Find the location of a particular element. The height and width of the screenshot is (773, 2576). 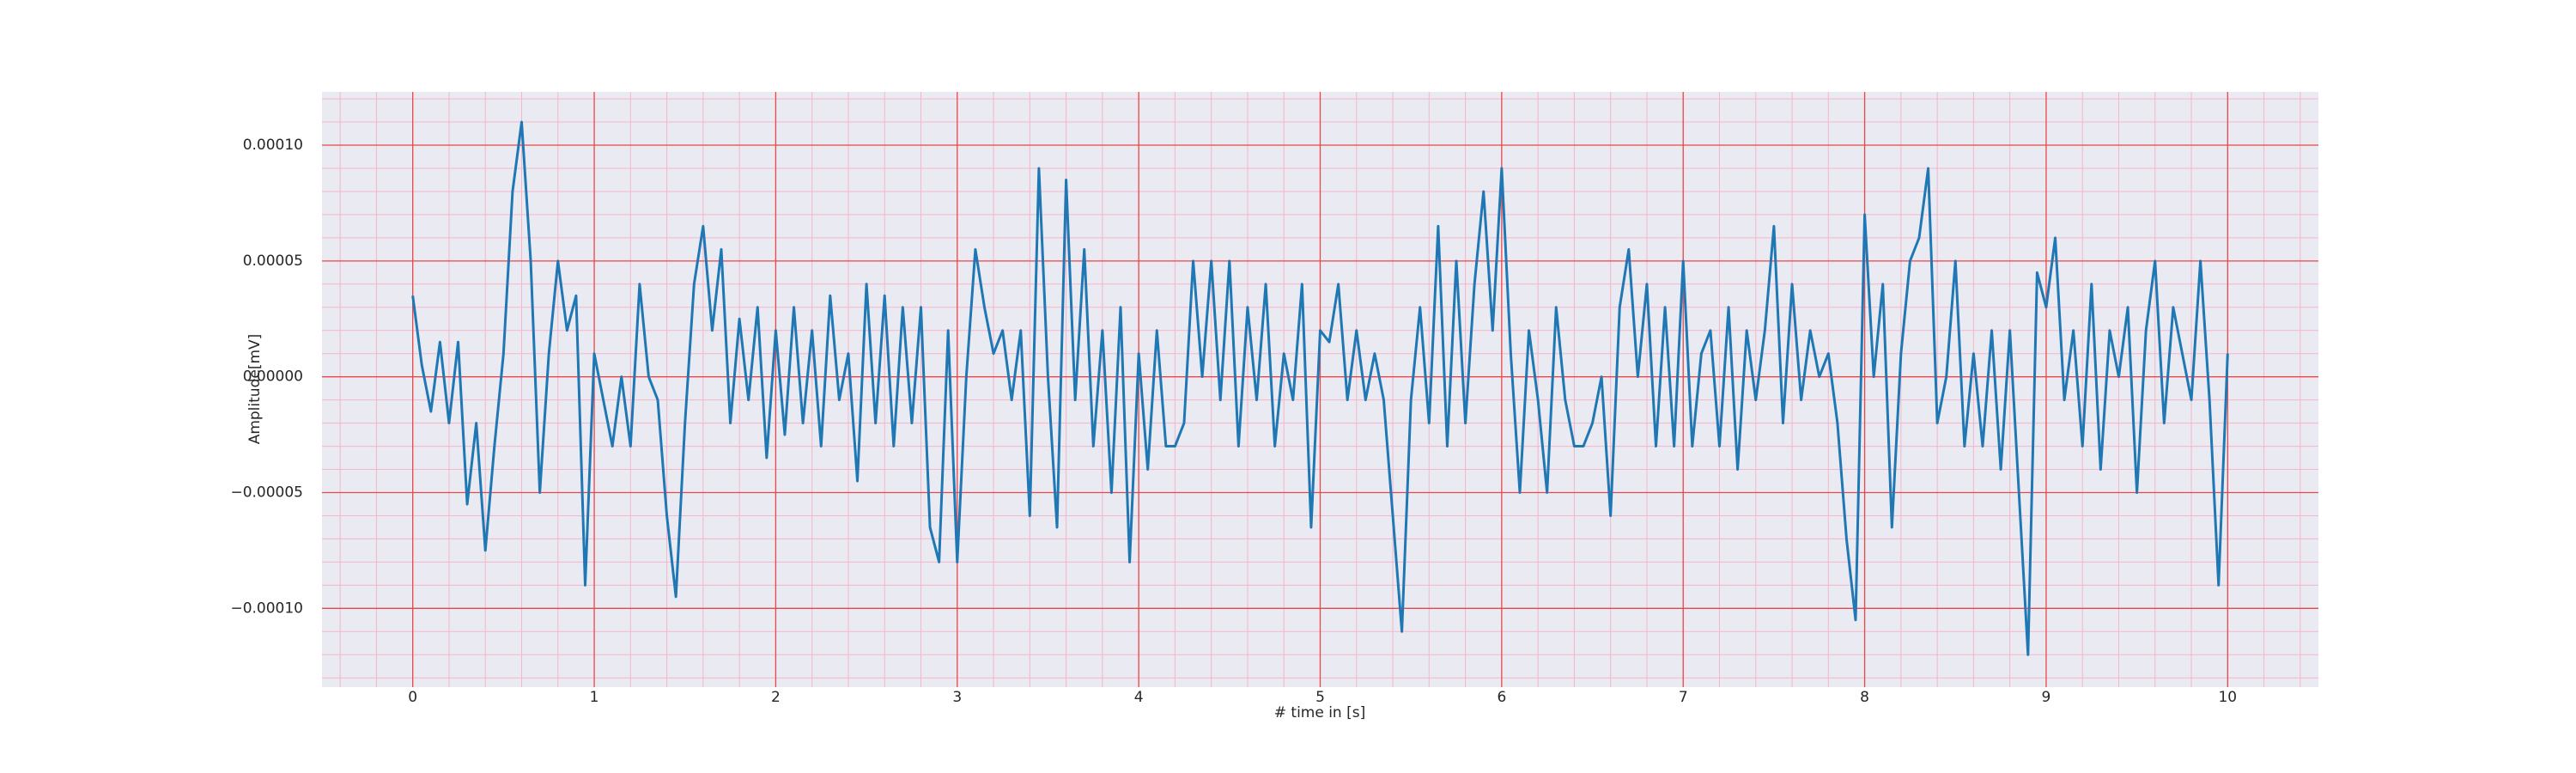

x-axis-label: # time in [s] is located at coordinates (1319, 712).